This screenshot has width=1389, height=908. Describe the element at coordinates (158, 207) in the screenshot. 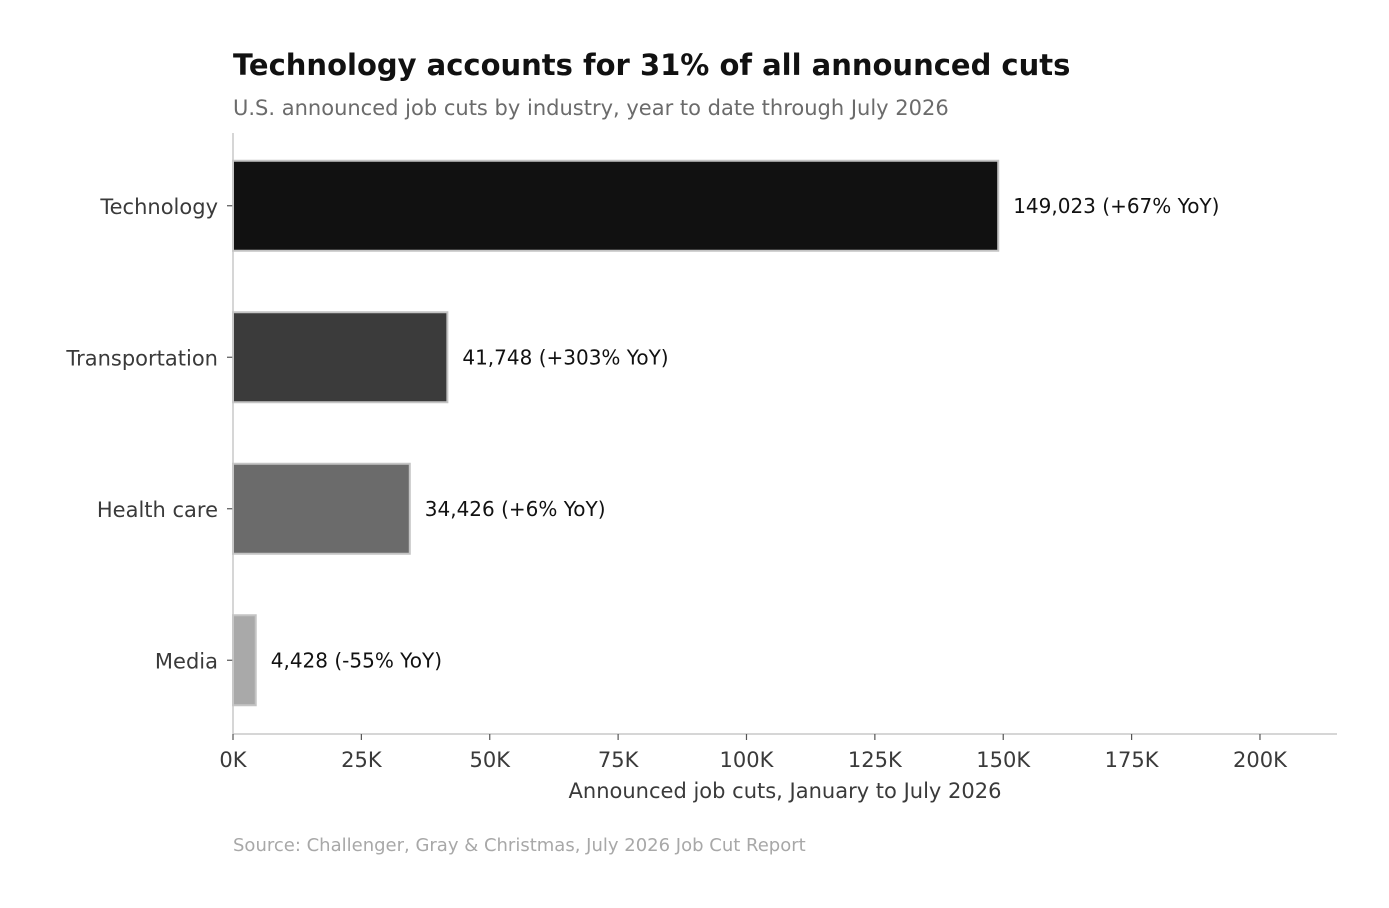

I see `category-label: Technology` at that location.